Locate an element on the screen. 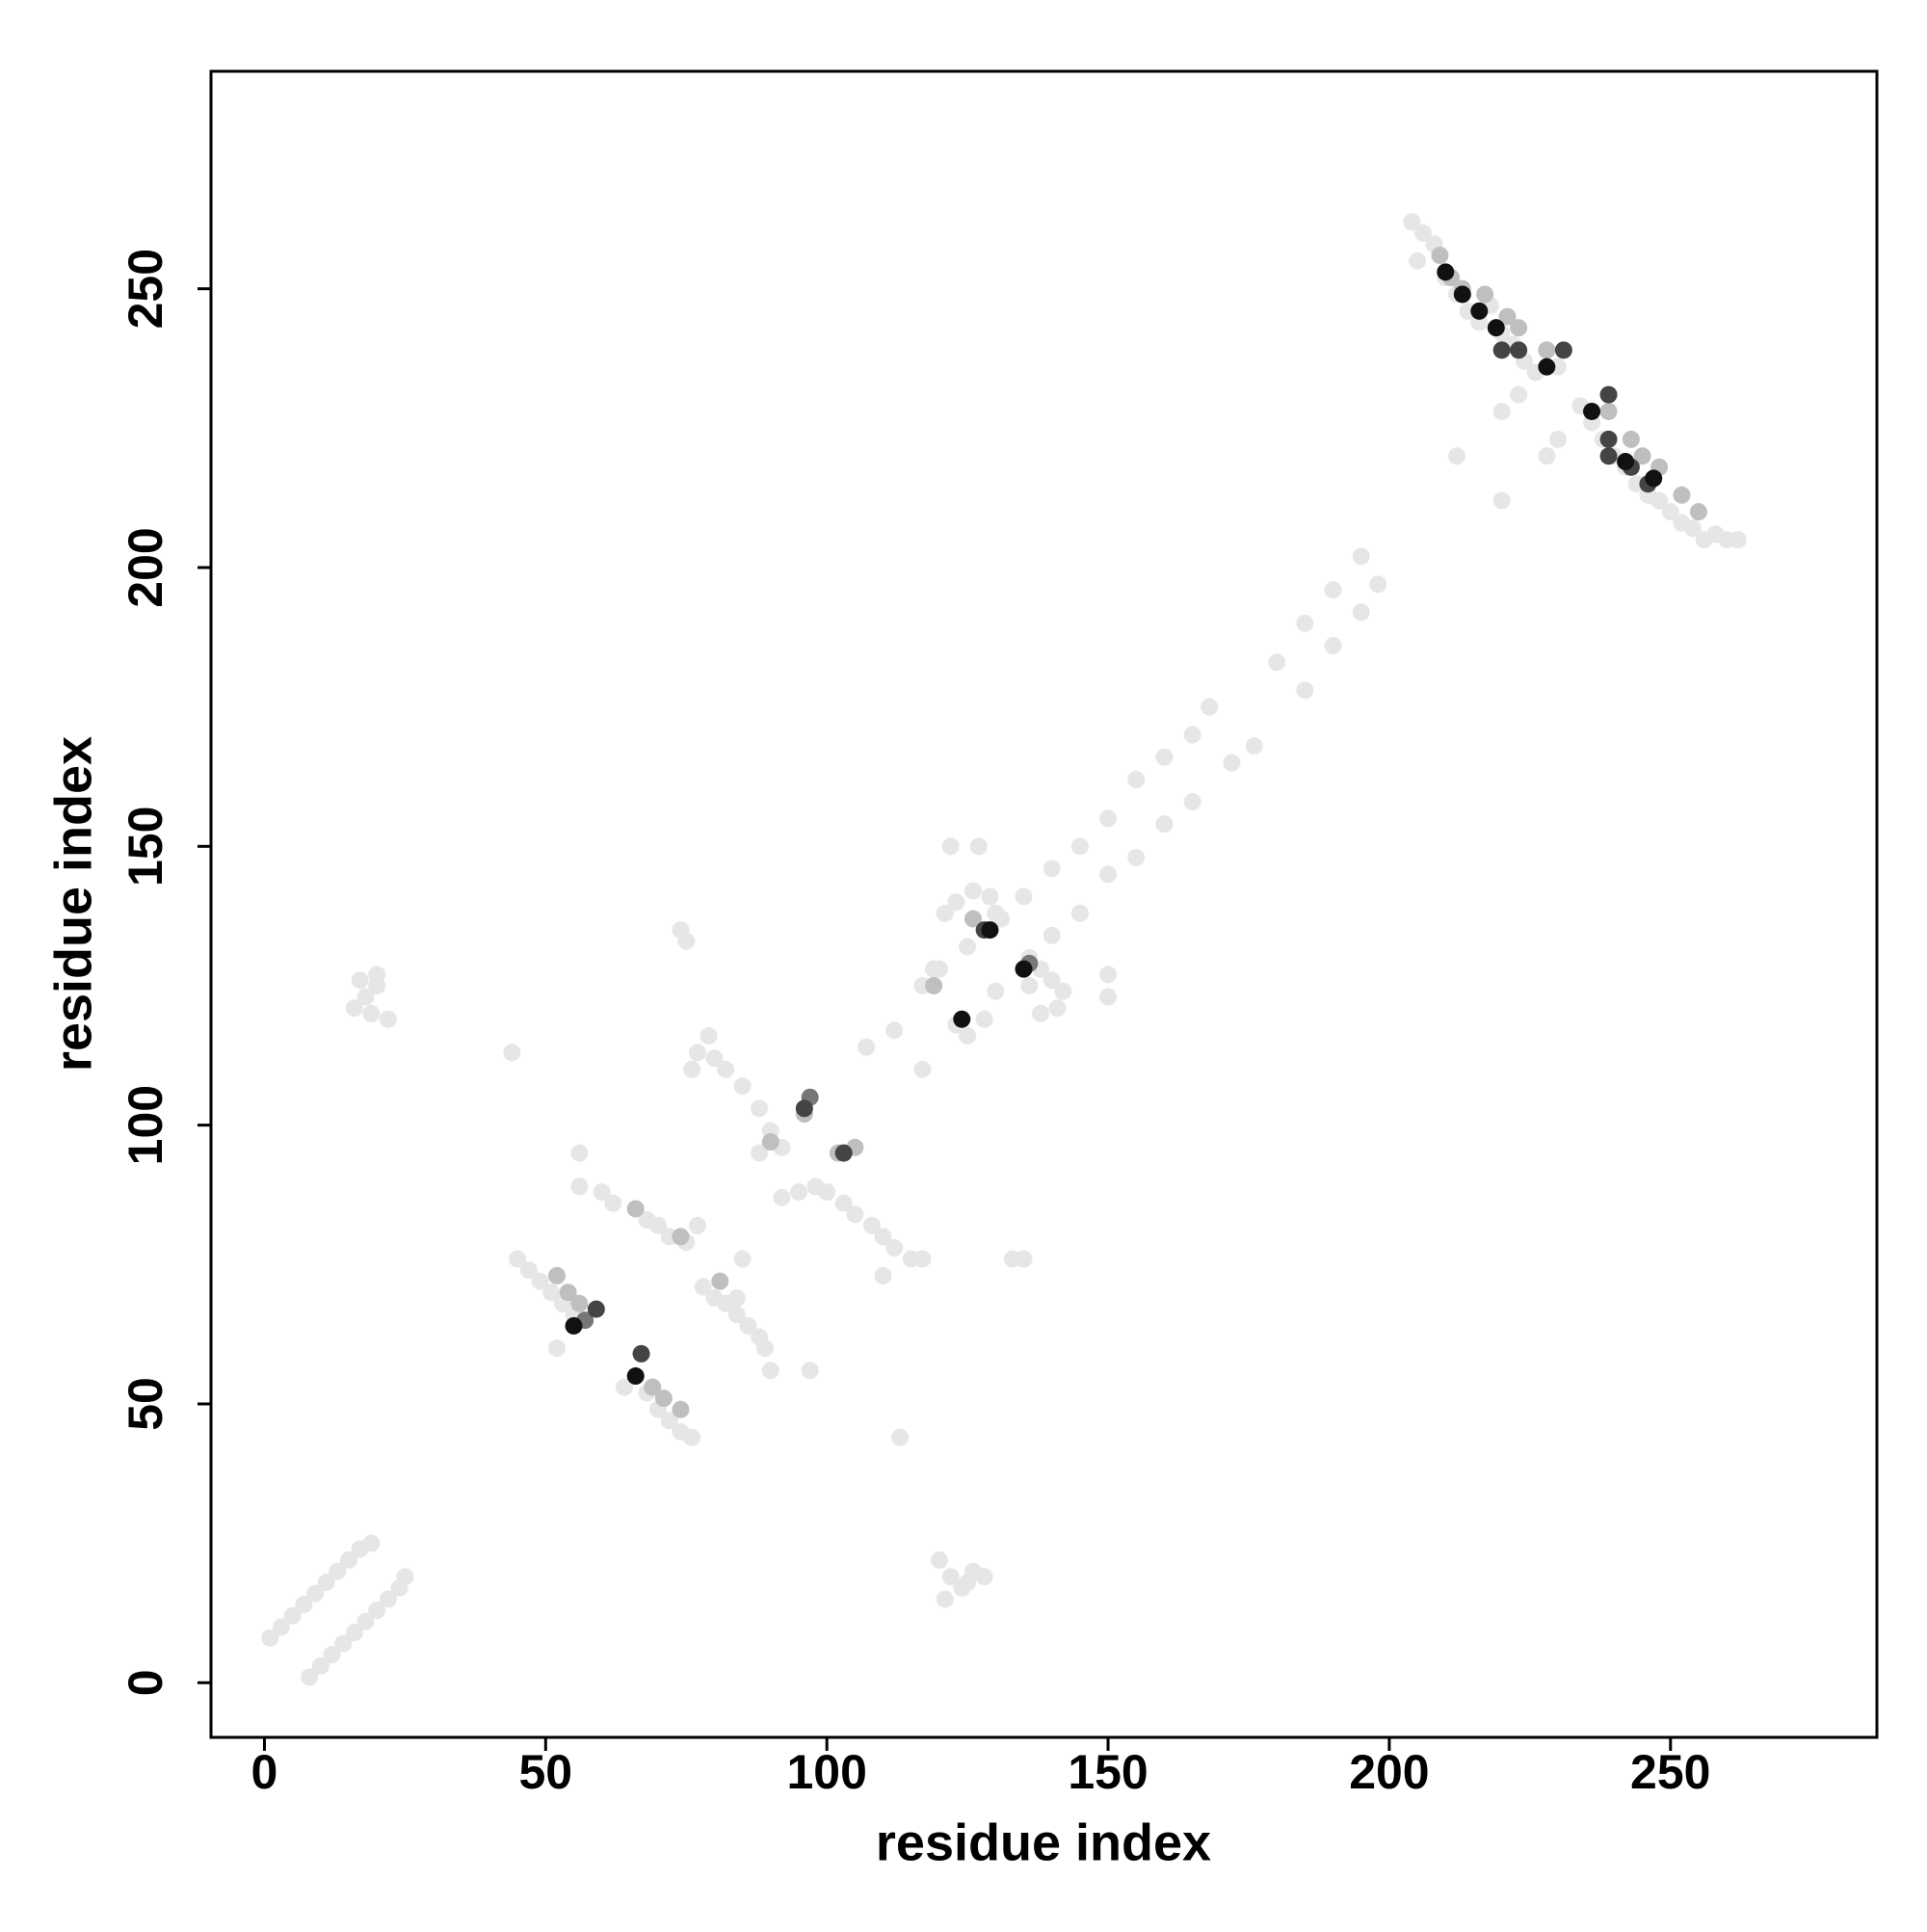  y-tick-label: 150 is located at coordinates (145, 847).